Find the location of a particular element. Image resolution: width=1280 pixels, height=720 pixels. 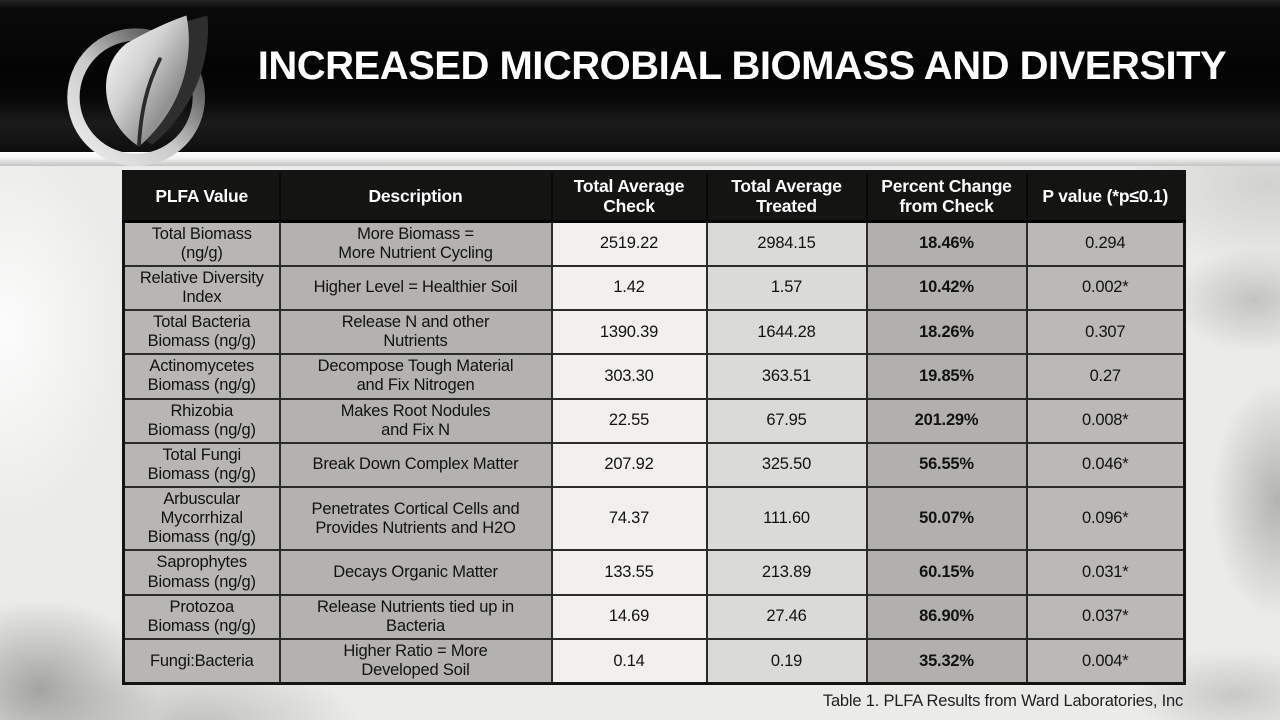

p-value-cell: 0.27 is located at coordinates (1105, 376).